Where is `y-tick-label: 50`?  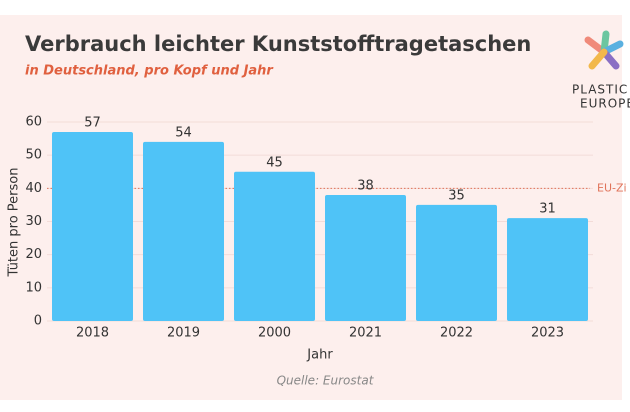 y-tick-label: 50 is located at coordinates (33, 155).